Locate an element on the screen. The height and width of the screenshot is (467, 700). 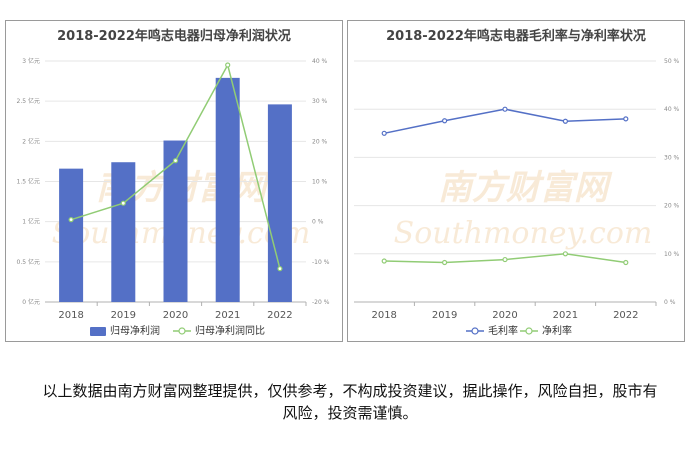
watermark-cn: 南方财富网 is located at coordinates (525, 188).